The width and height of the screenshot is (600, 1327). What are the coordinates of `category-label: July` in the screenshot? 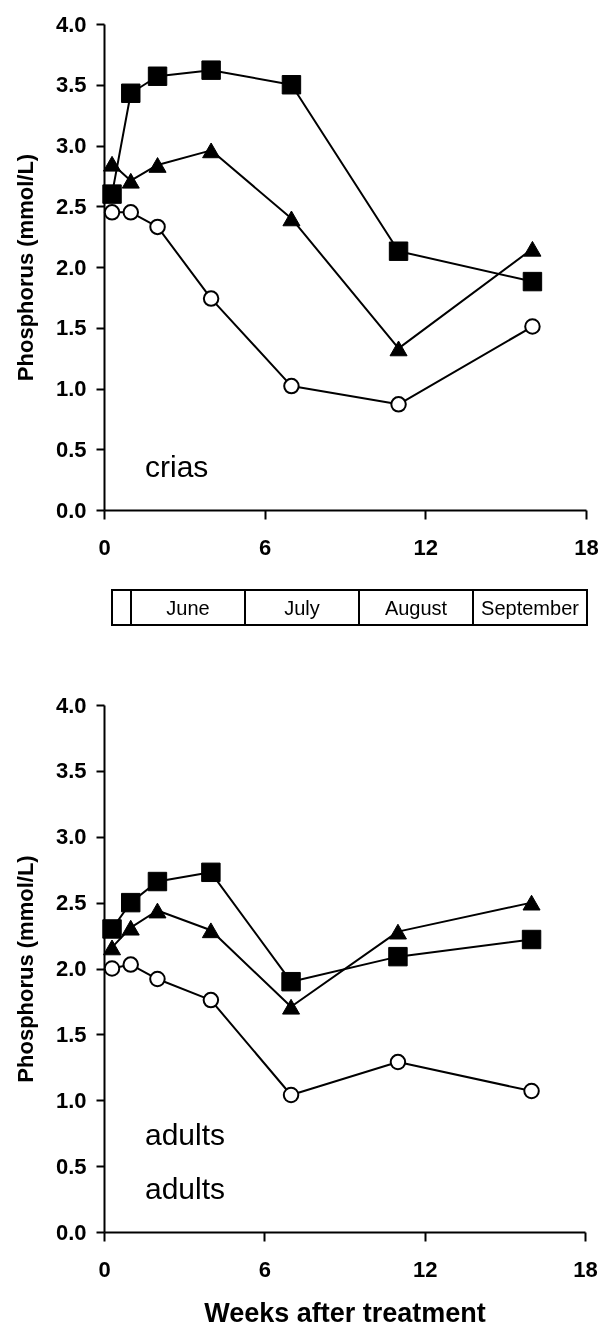 It's located at (302, 607).